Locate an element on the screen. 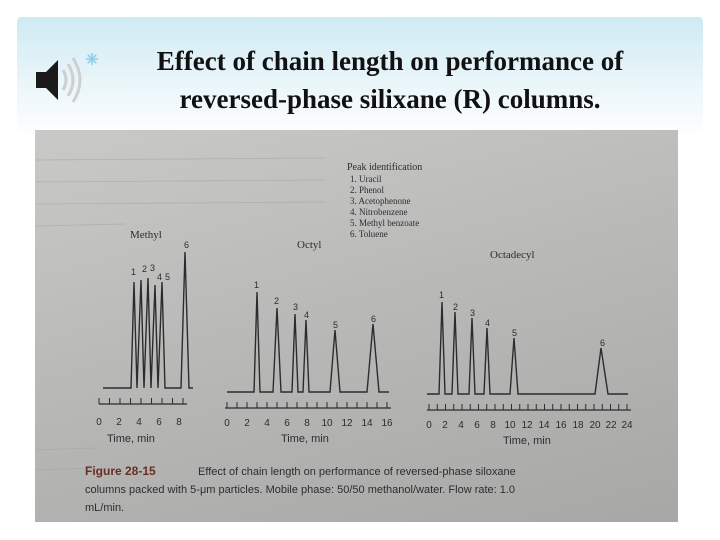 The width and height of the screenshot is (720, 540). peak-id-6: 6. Toluene is located at coordinates (369, 234).